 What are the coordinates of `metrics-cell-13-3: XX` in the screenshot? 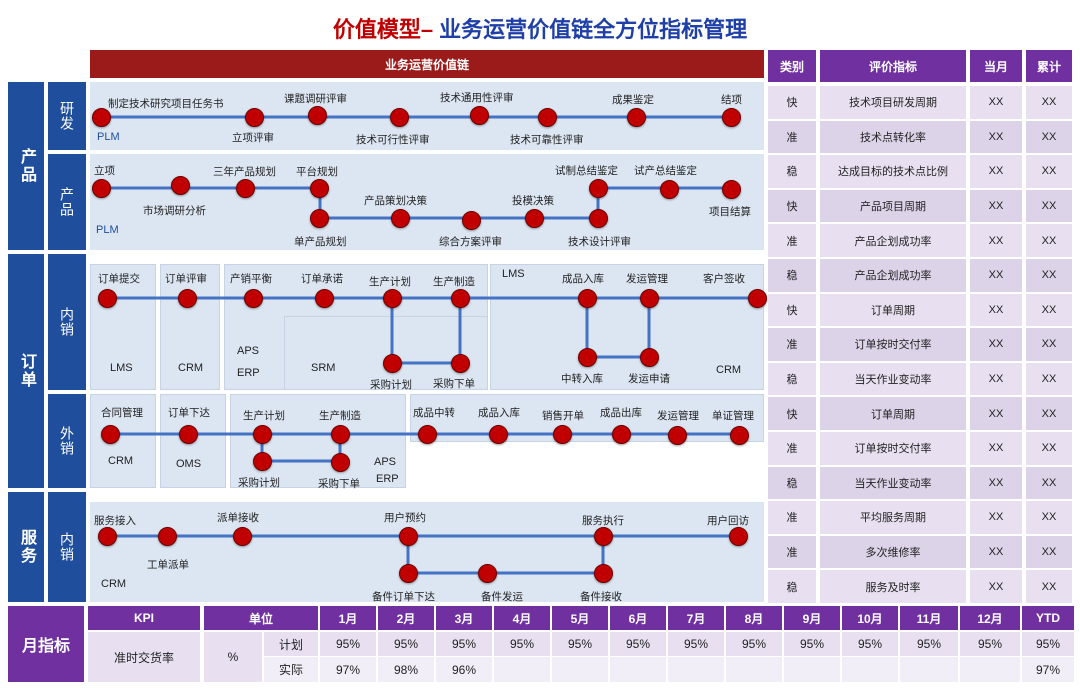 It's located at (1049, 552).